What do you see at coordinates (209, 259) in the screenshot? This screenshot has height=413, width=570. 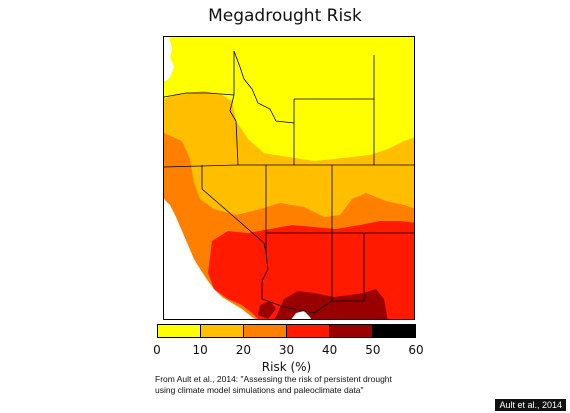 I see `pacific-ocean` at bounding box center [209, 259].